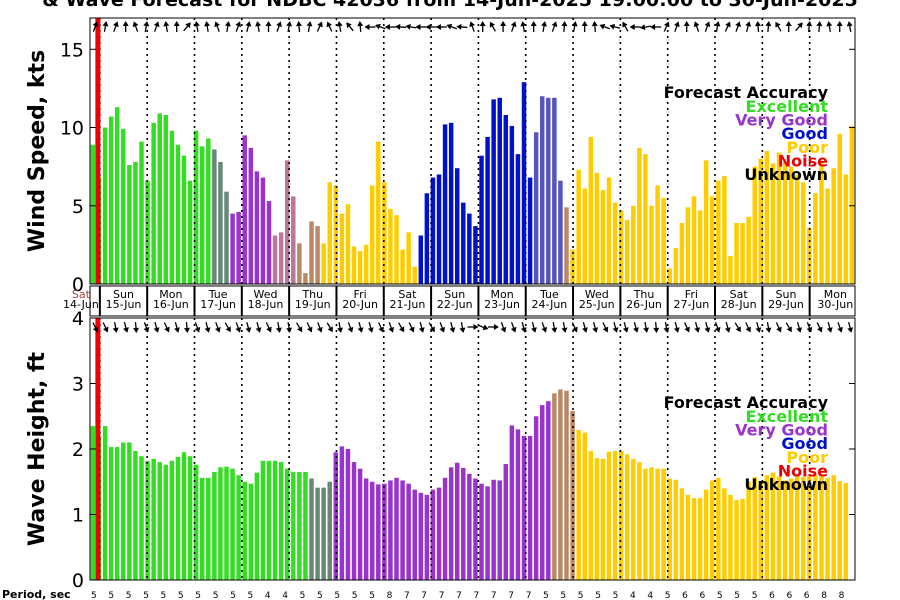  I want to click on period-value: 6, so click(685, 595).